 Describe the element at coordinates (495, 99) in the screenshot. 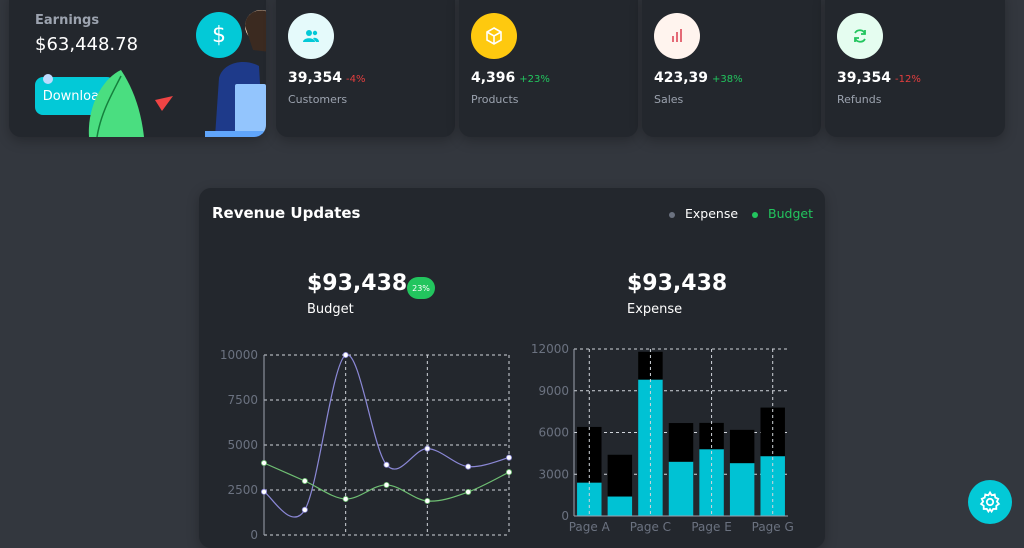

I see `stat-label: Products` at that location.